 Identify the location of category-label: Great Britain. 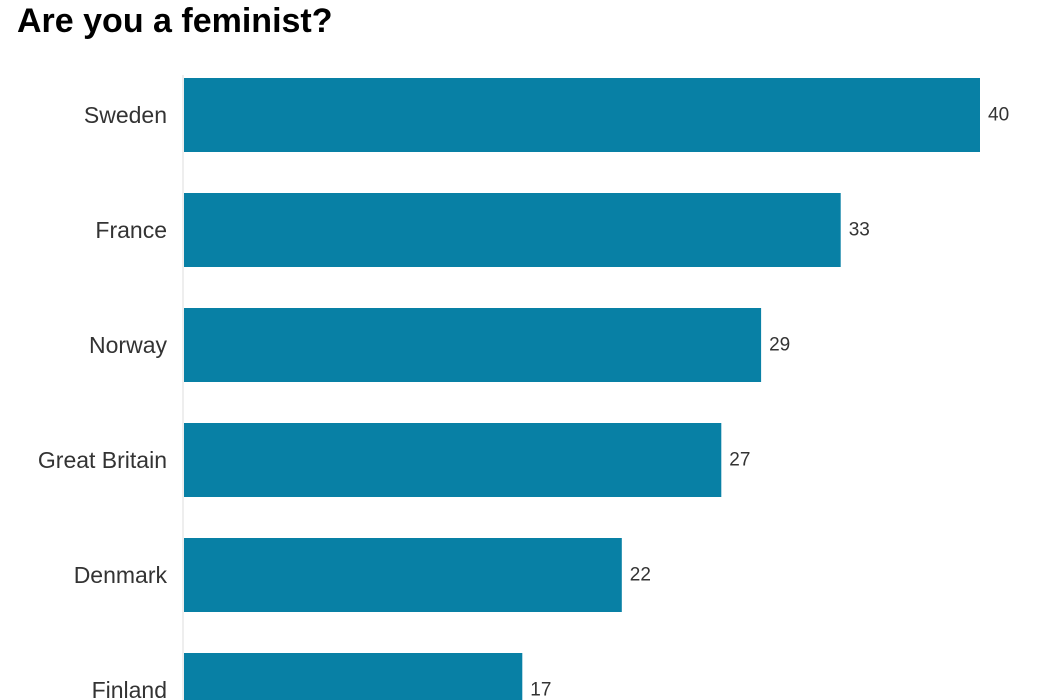
(102, 460).